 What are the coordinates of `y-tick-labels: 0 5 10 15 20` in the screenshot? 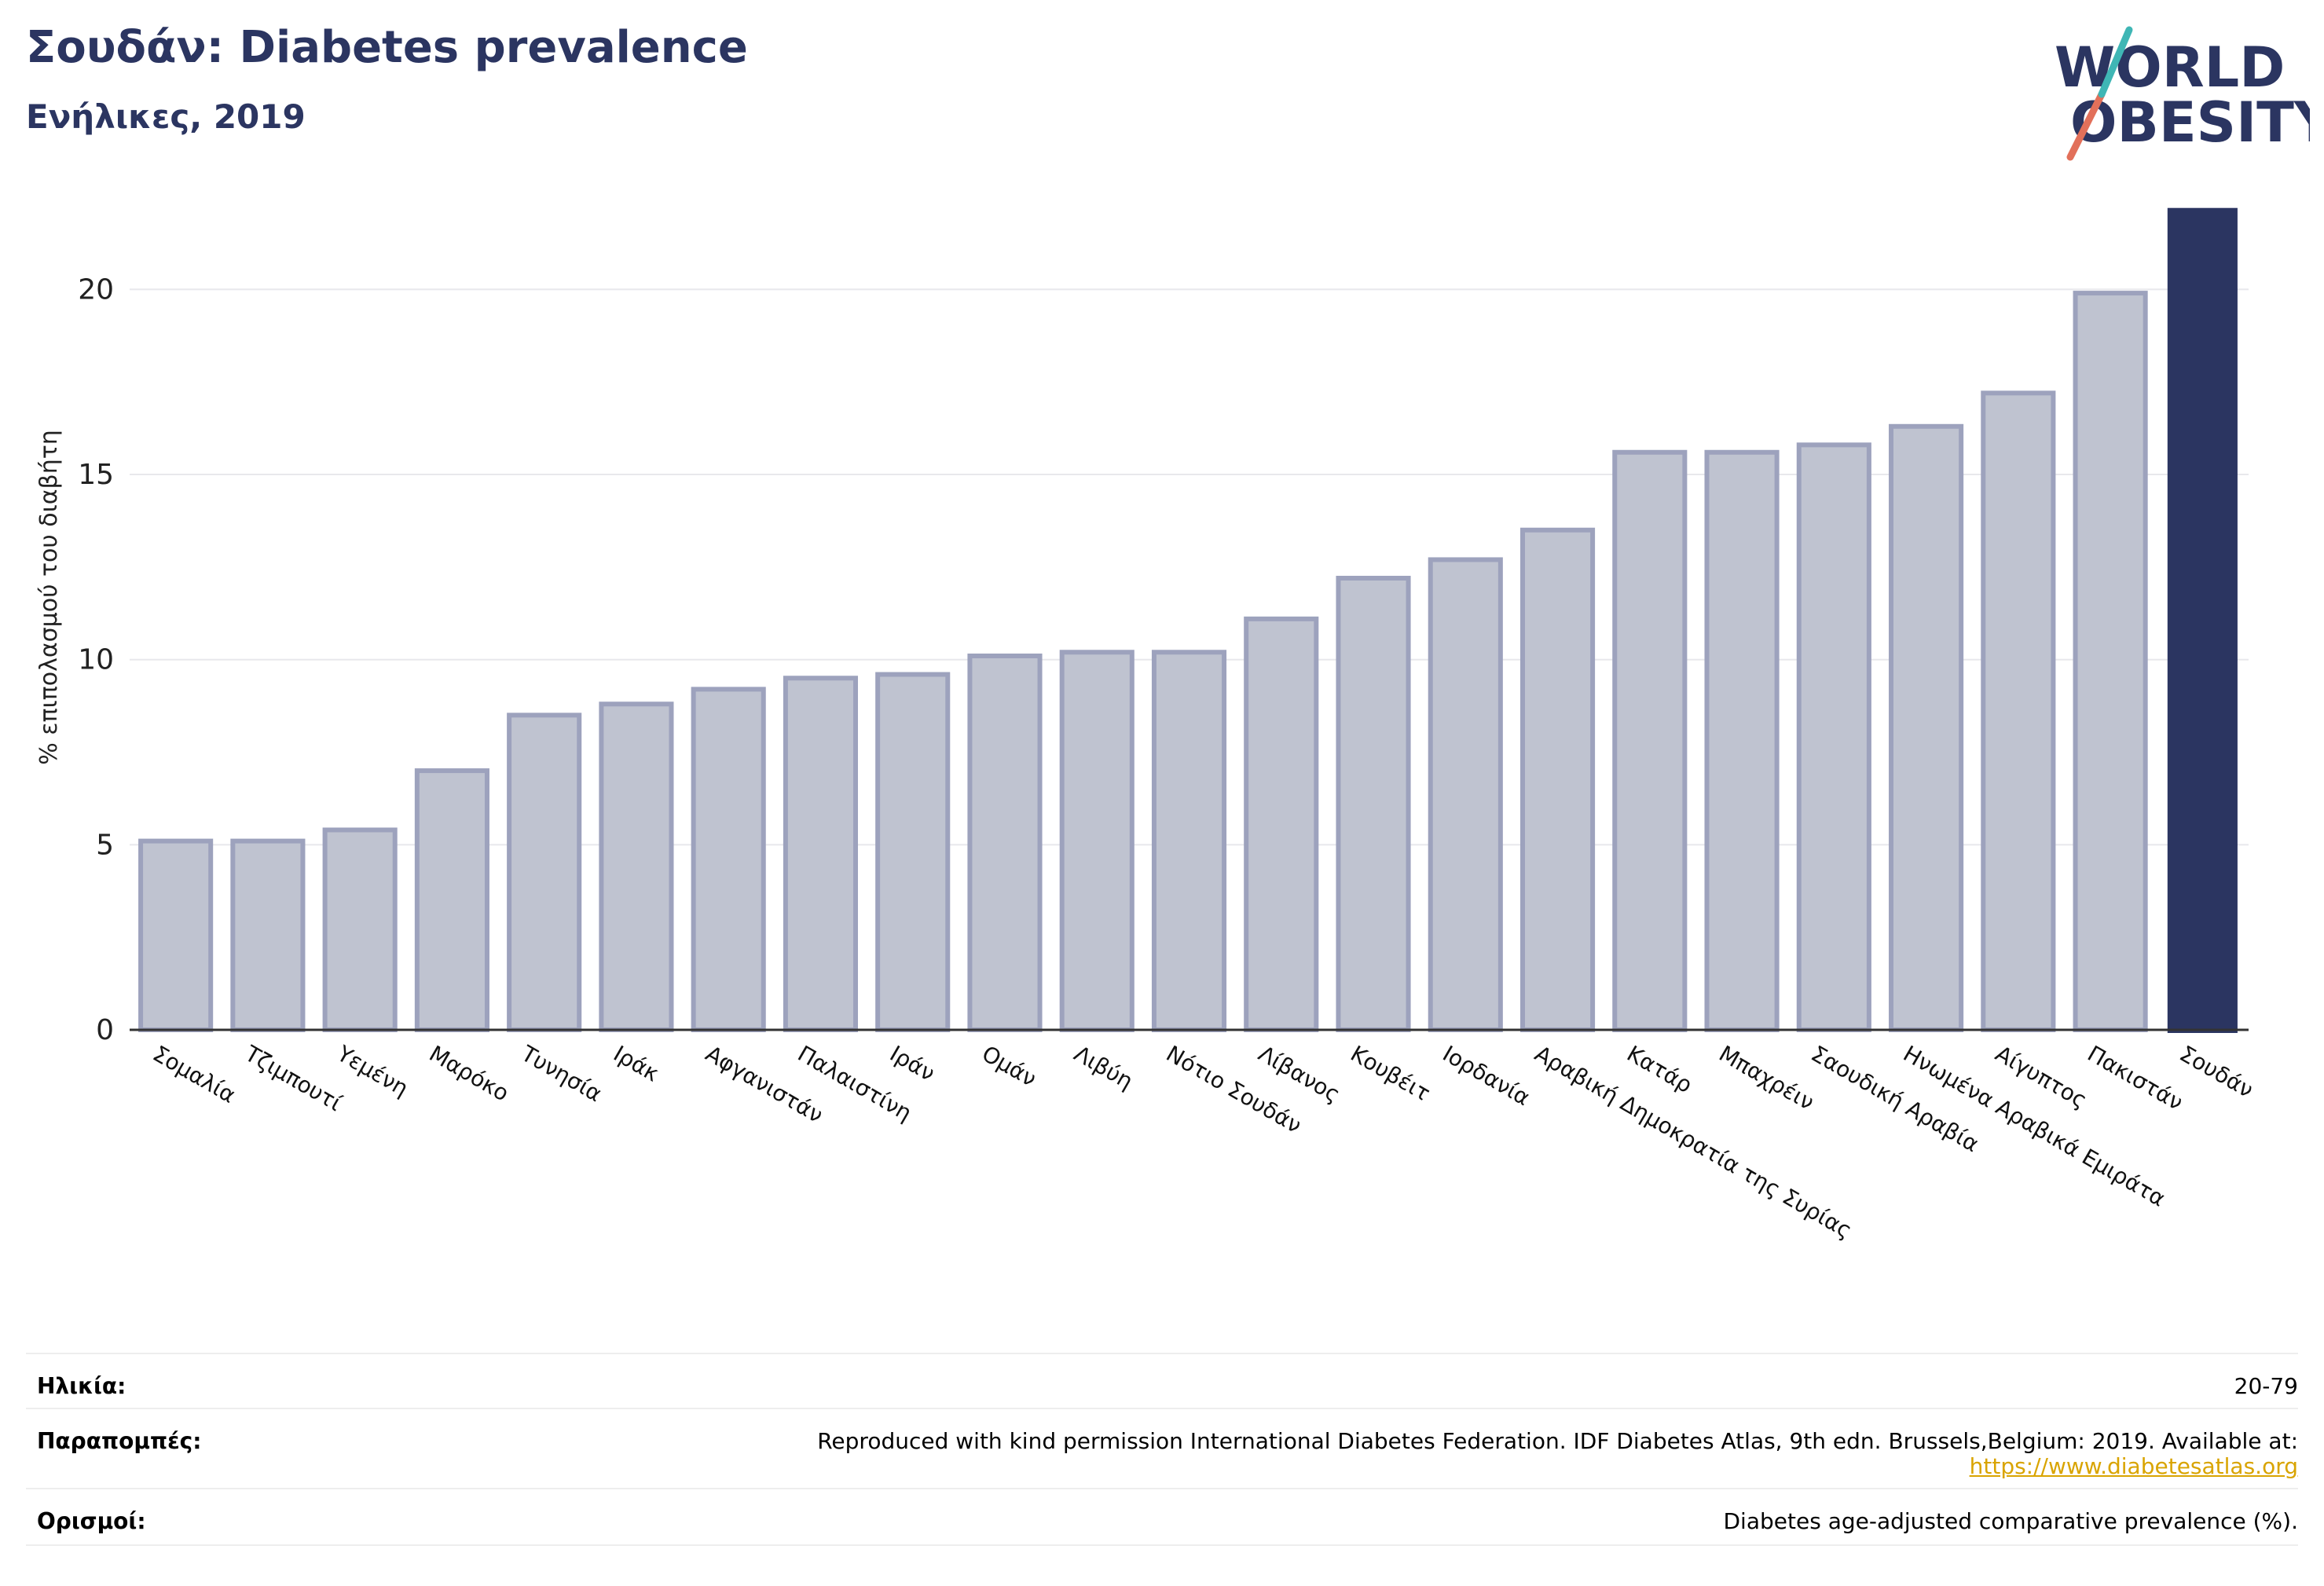 It's located at (96, 659).